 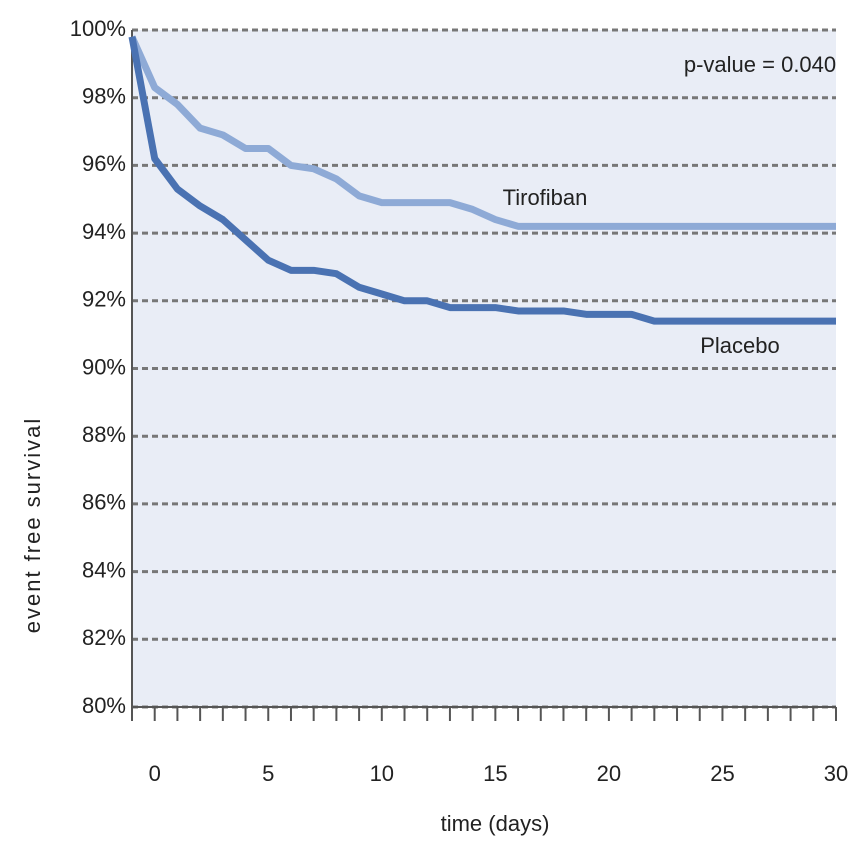 What do you see at coordinates (104, 366) in the screenshot?
I see `y-tick-label: 90%` at bounding box center [104, 366].